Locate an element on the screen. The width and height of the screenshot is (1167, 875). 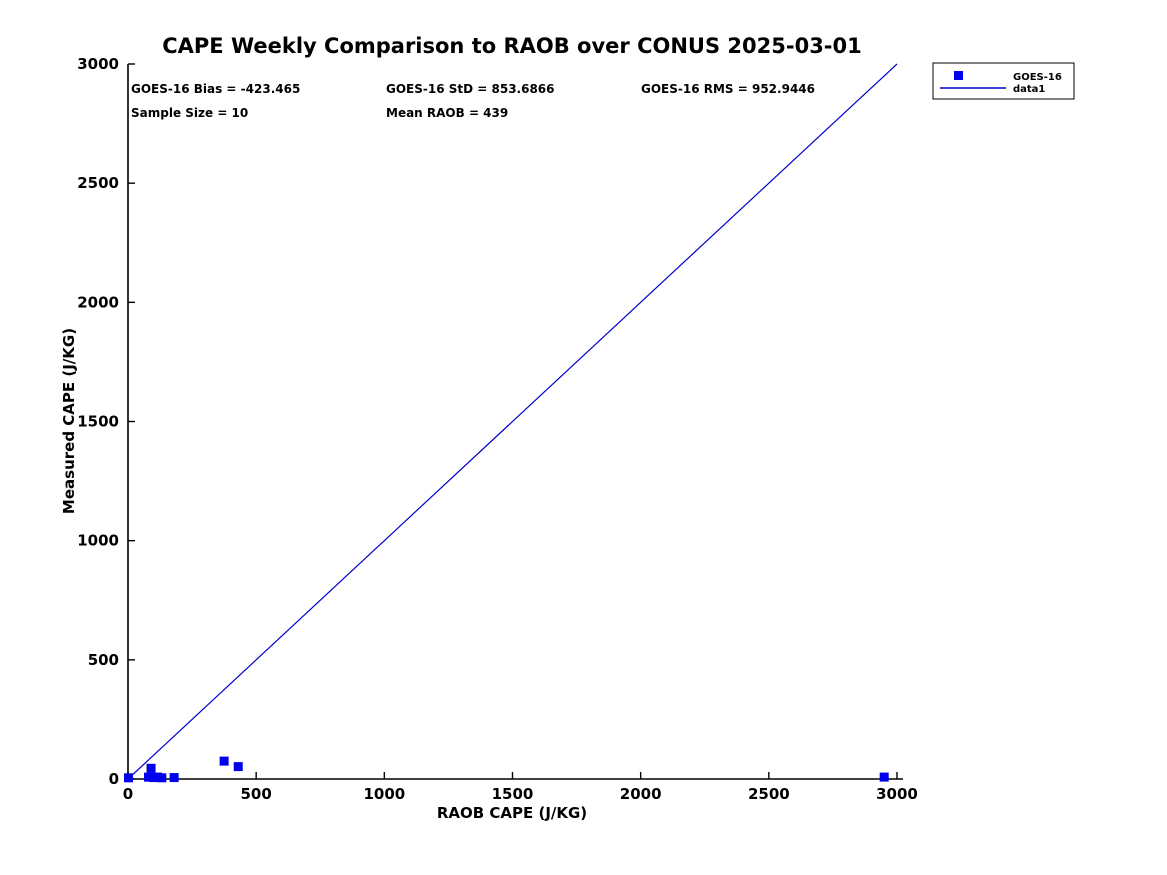
legend-marker-goes16-icon is located at coordinates (958, 75).